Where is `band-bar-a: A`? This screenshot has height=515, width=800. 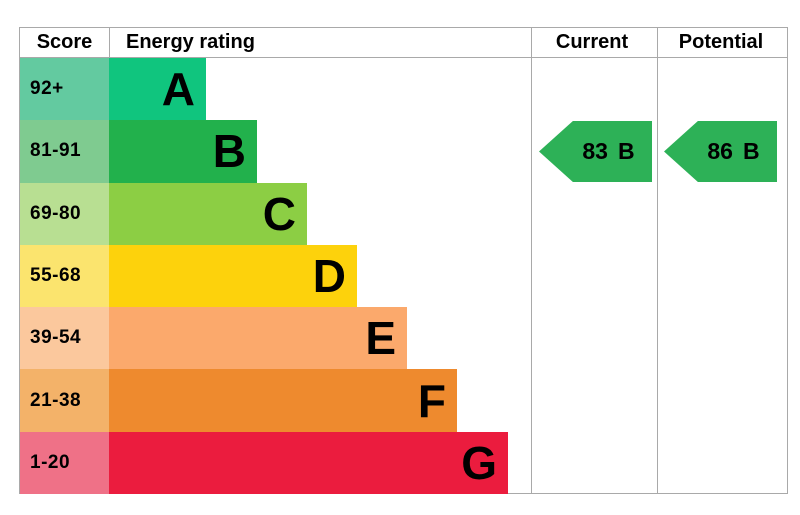 band-bar-a: A is located at coordinates (157, 89).